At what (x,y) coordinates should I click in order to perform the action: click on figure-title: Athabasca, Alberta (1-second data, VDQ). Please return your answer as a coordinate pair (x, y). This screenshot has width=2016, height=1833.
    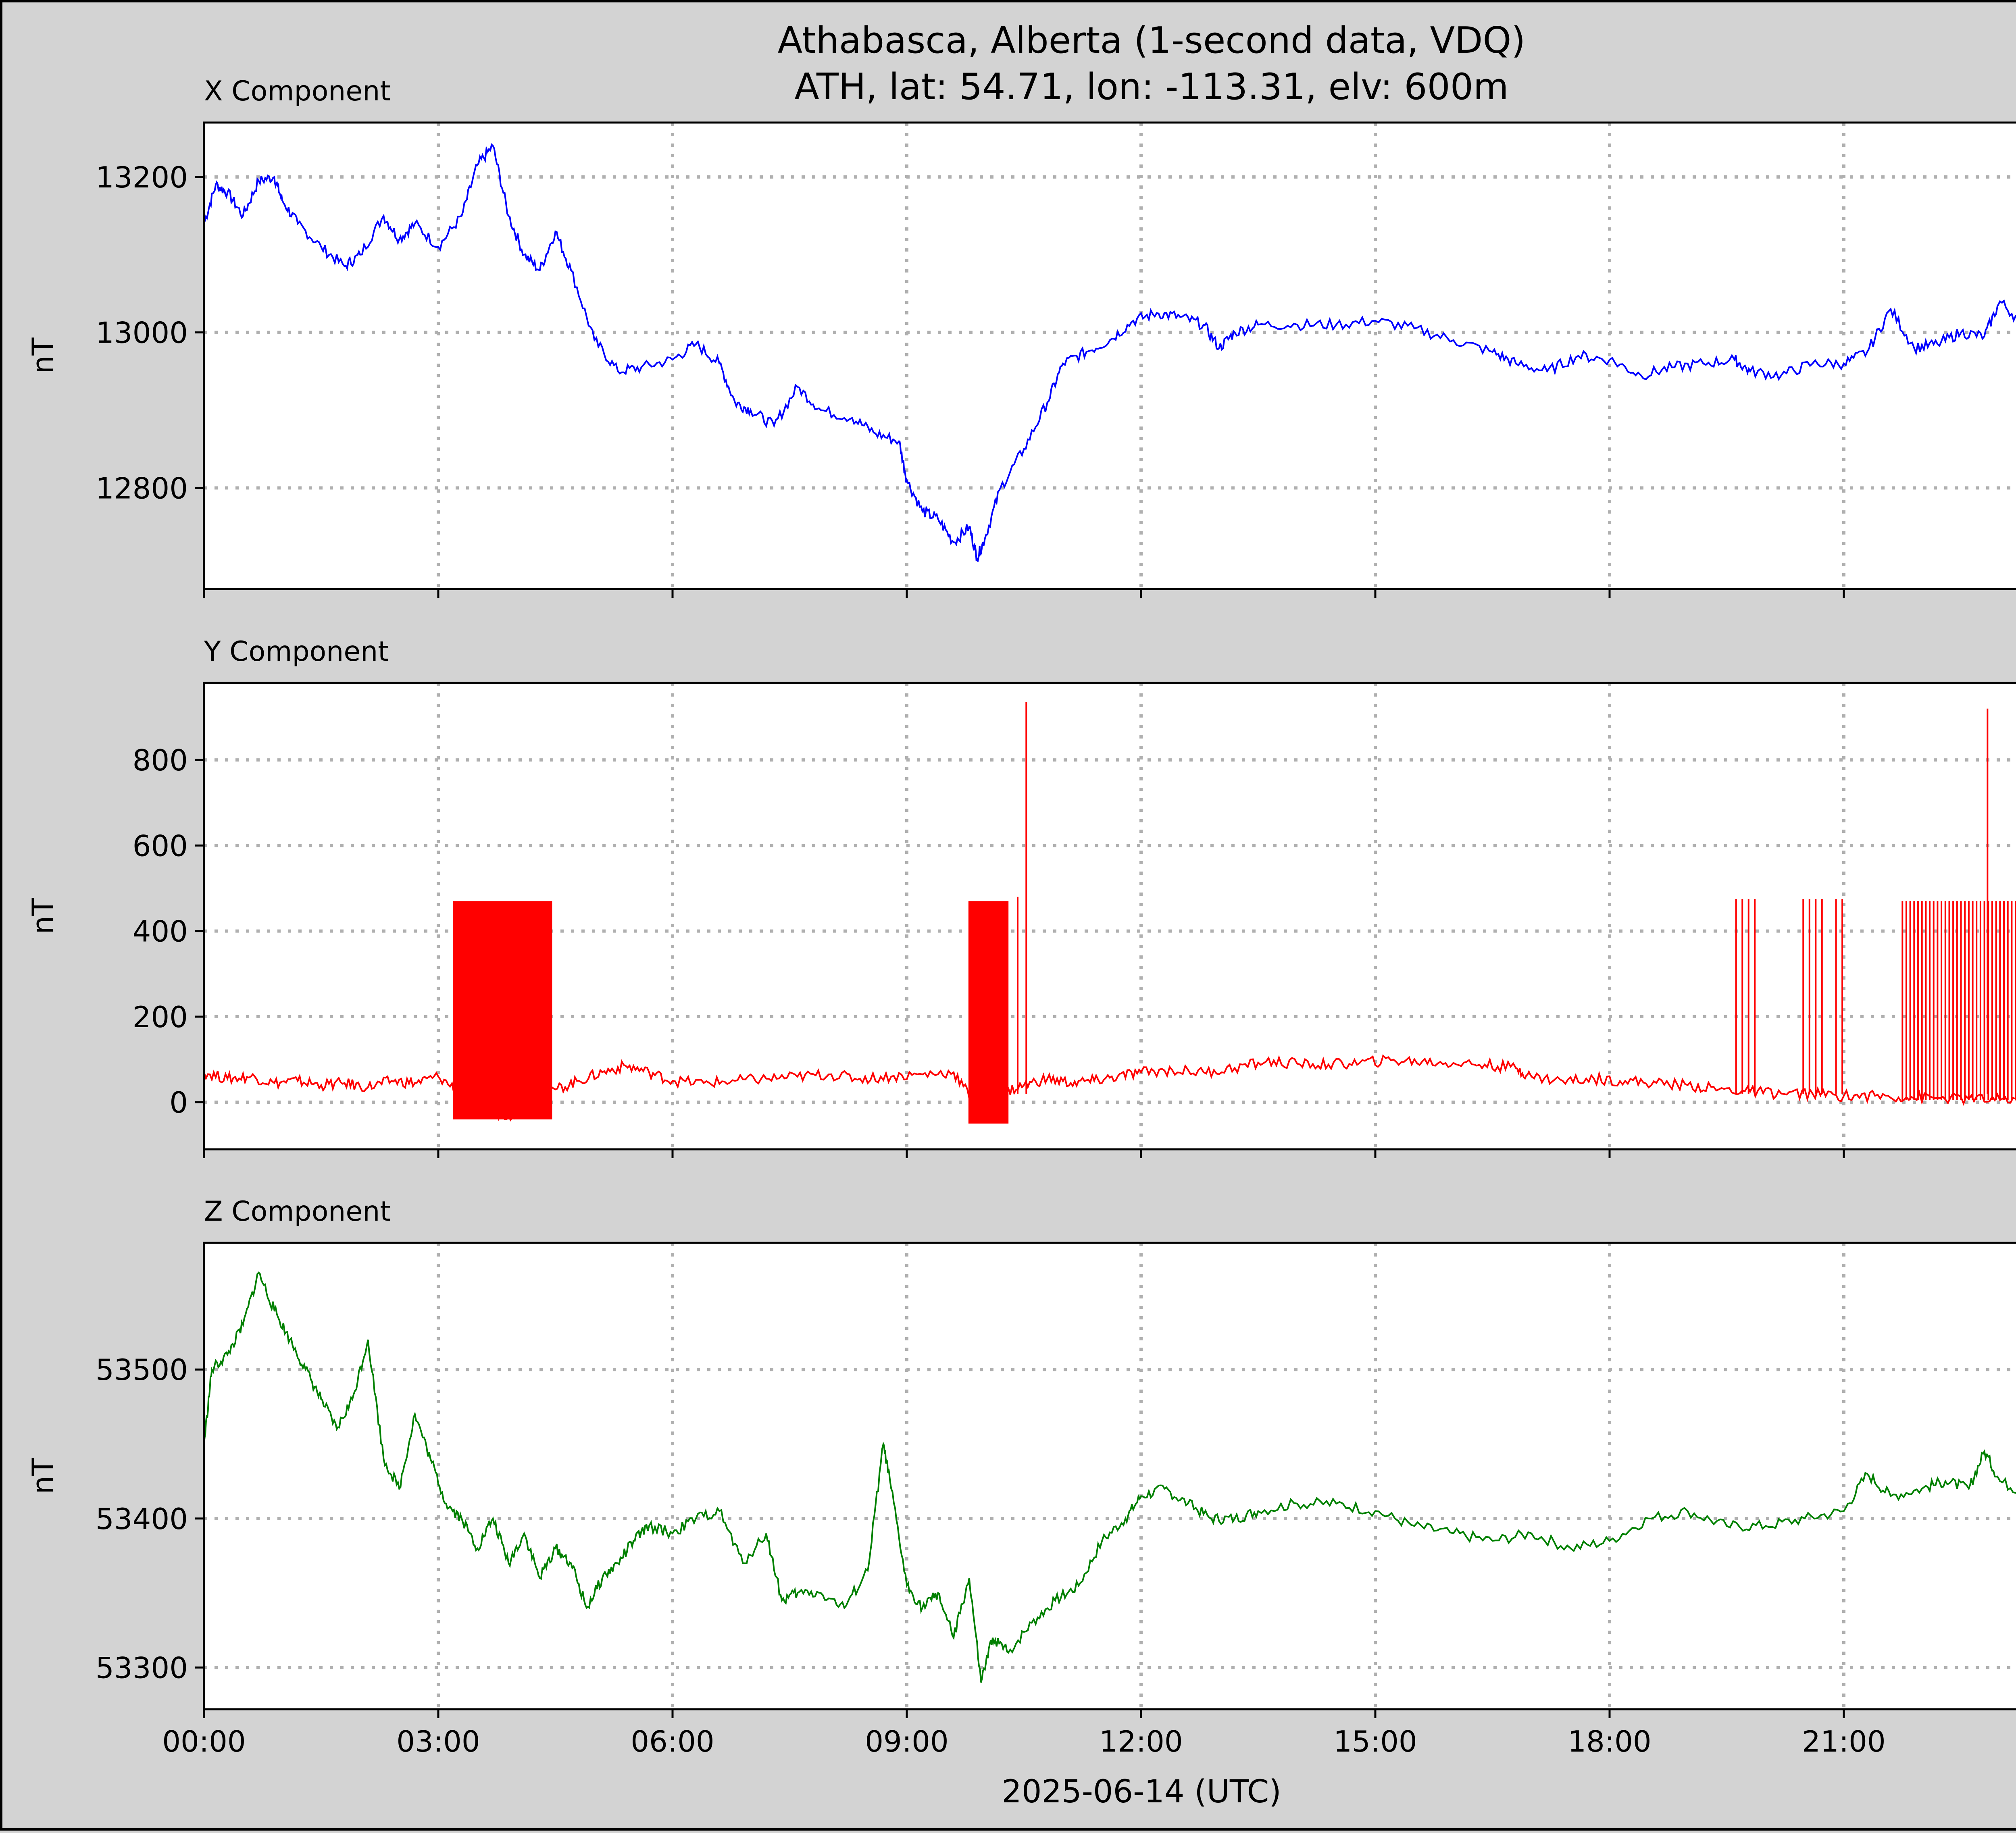
    Looking at the image, I should click on (1152, 40).